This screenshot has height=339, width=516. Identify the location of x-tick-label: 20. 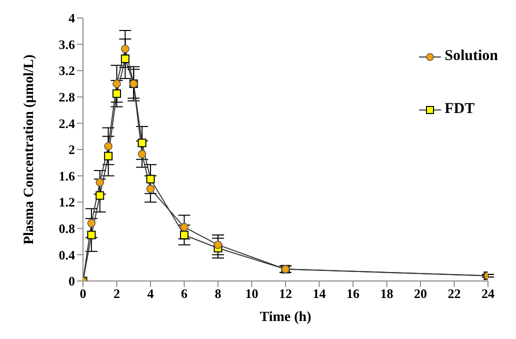
(420, 294).